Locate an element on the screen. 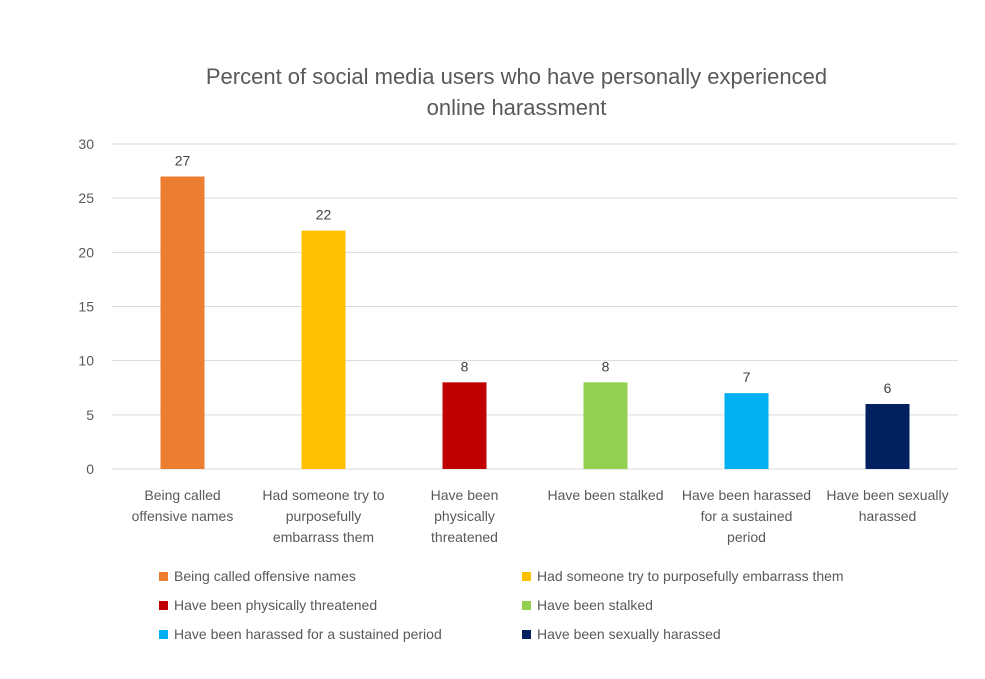  data-label: 7 is located at coordinates (747, 377).